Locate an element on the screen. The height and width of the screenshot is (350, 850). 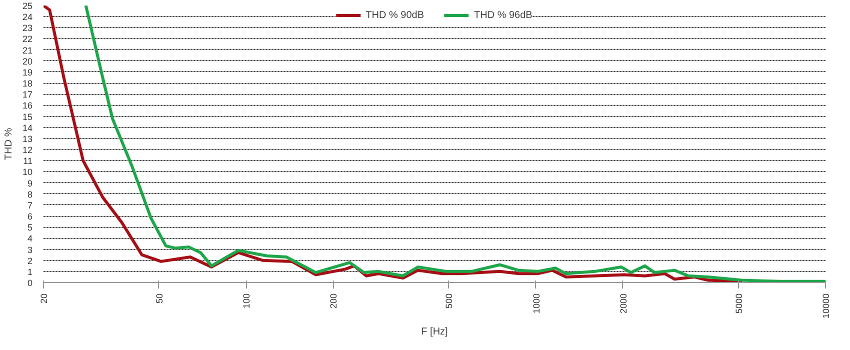
x-tick-label: 2000 is located at coordinates (623, 303).